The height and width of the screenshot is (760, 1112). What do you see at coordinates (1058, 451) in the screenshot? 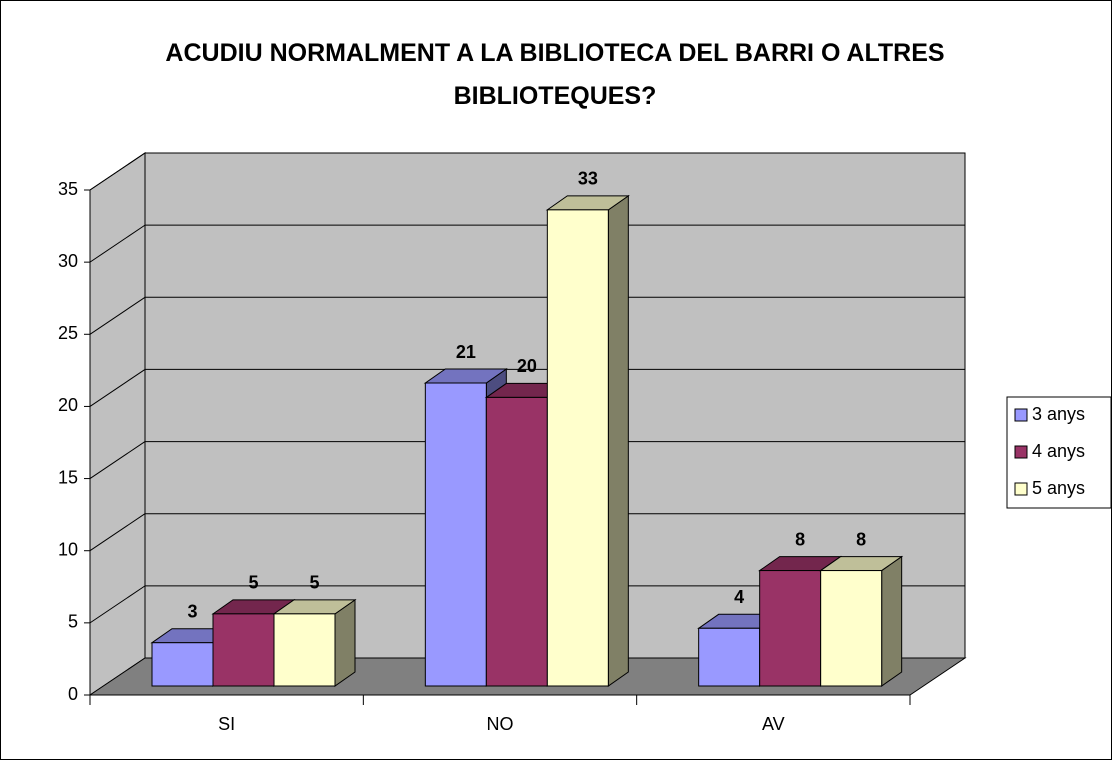
I see `legend-label: 4 anys` at bounding box center [1058, 451].